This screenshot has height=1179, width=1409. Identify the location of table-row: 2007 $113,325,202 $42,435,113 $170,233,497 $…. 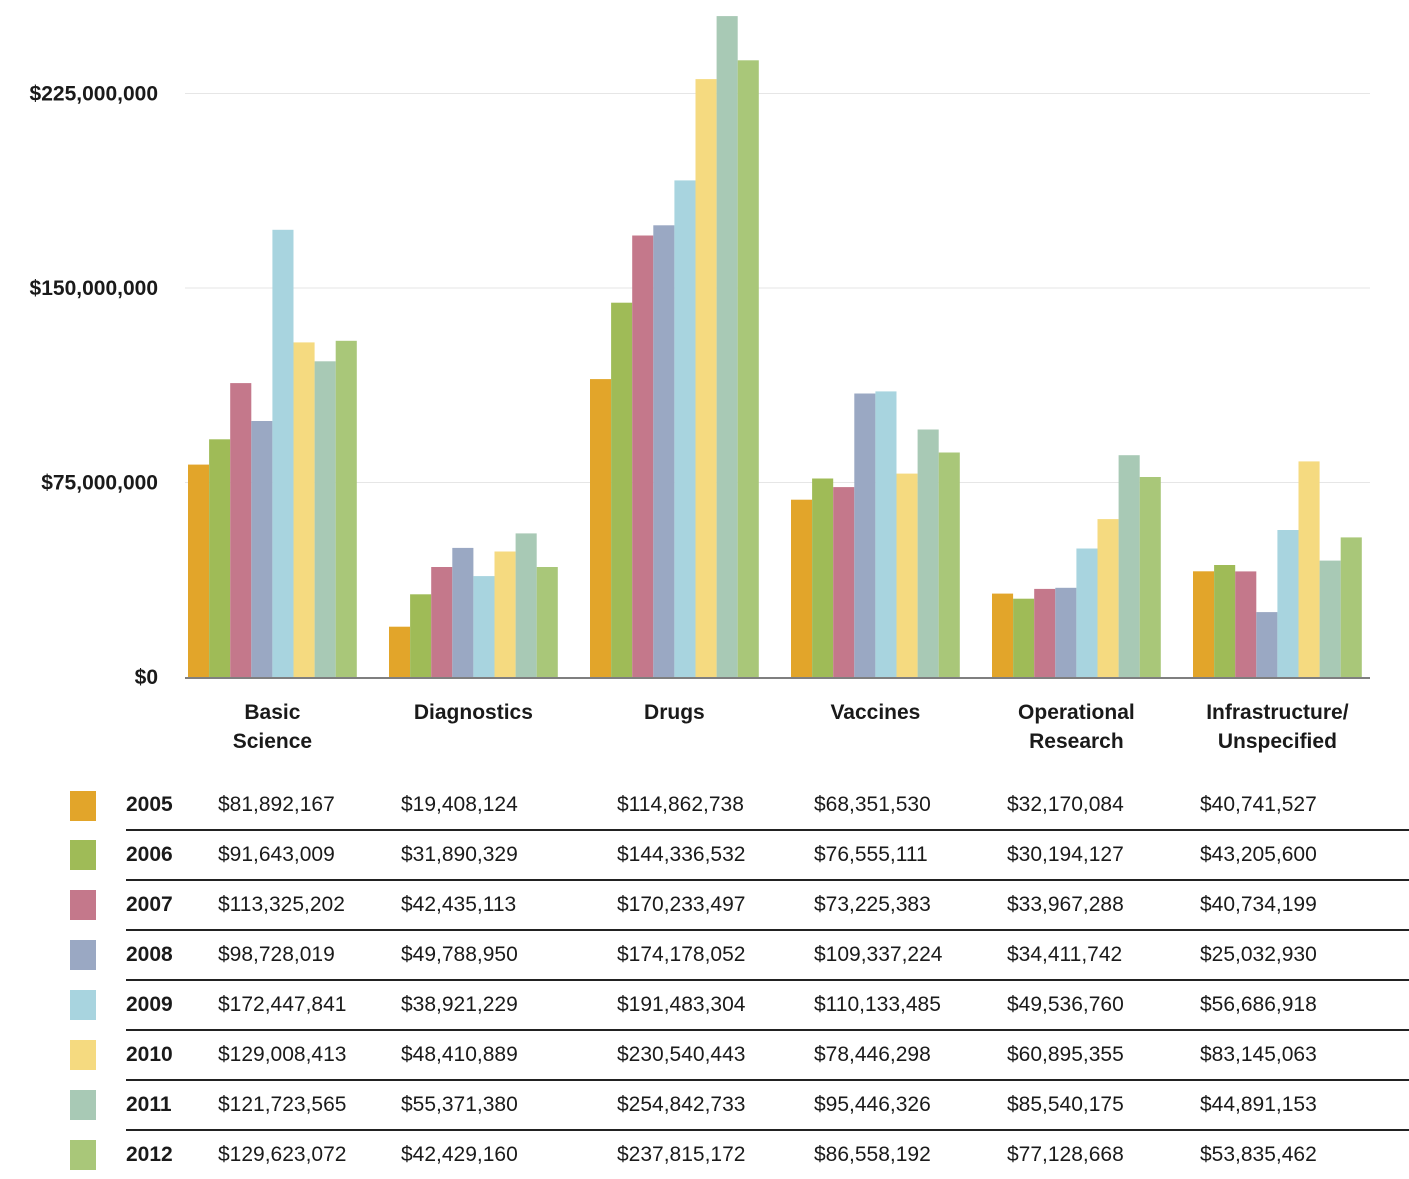
(739, 905).